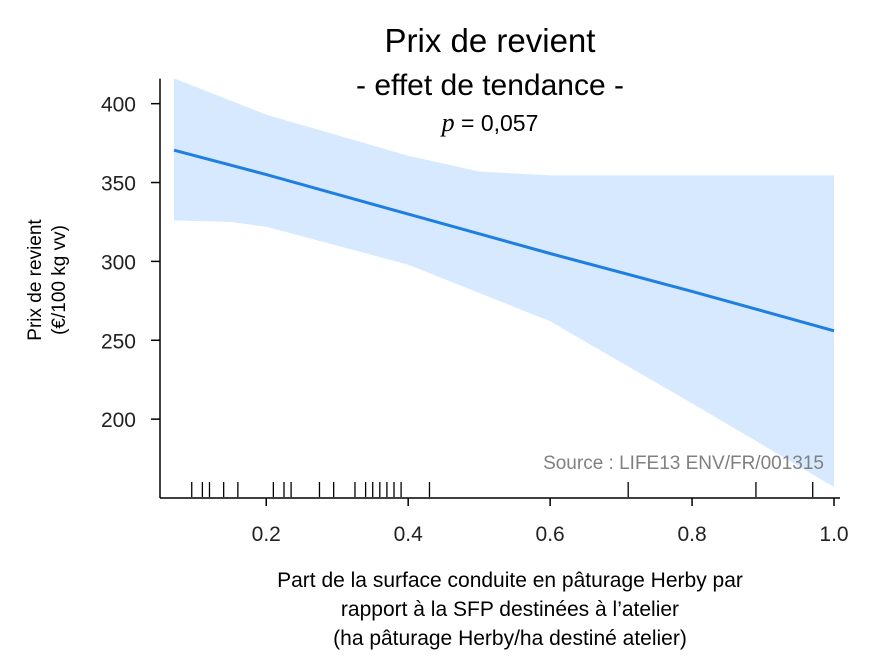 Image resolution: width=878 pixels, height=670 pixels. What do you see at coordinates (118, 341) in the screenshot?
I see `y-tick-label: 250` at bounding box center [118, 341].